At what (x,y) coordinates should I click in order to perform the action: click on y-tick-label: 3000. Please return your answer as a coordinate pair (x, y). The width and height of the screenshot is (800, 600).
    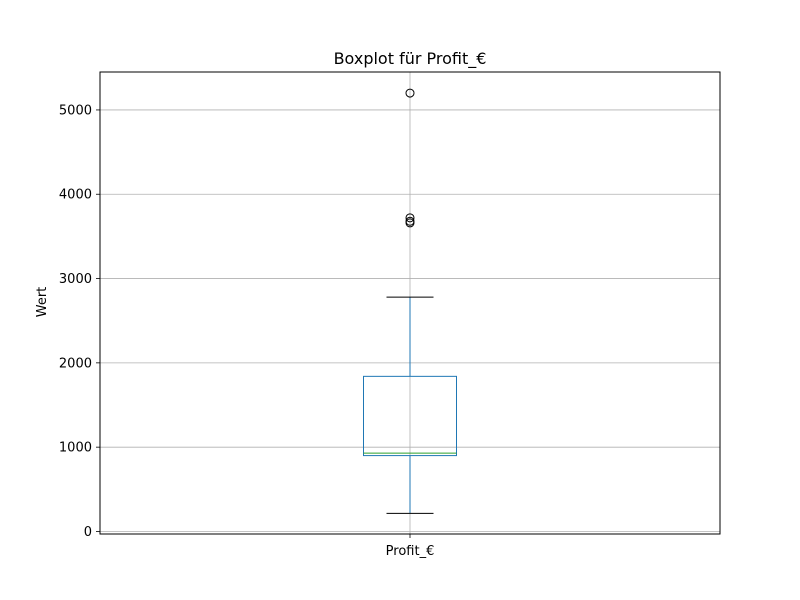
    Looking at the image, I should click on (75, 279).